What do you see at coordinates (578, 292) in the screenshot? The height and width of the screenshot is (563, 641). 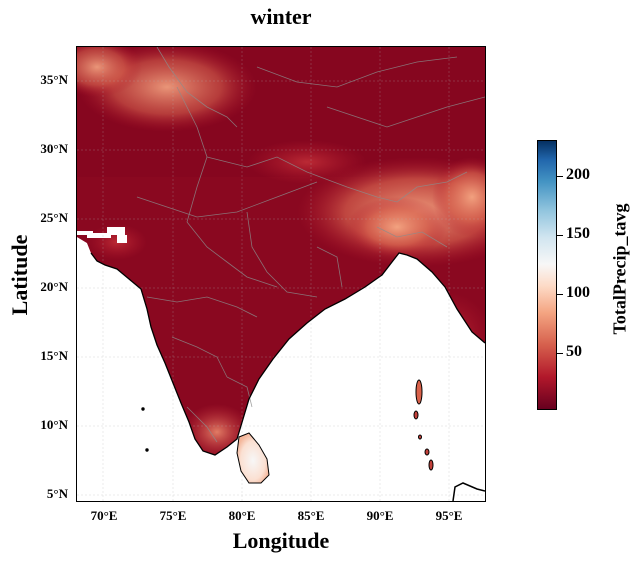 I see `colorbar-tick-label: 100` at bounding box center [578, 292].